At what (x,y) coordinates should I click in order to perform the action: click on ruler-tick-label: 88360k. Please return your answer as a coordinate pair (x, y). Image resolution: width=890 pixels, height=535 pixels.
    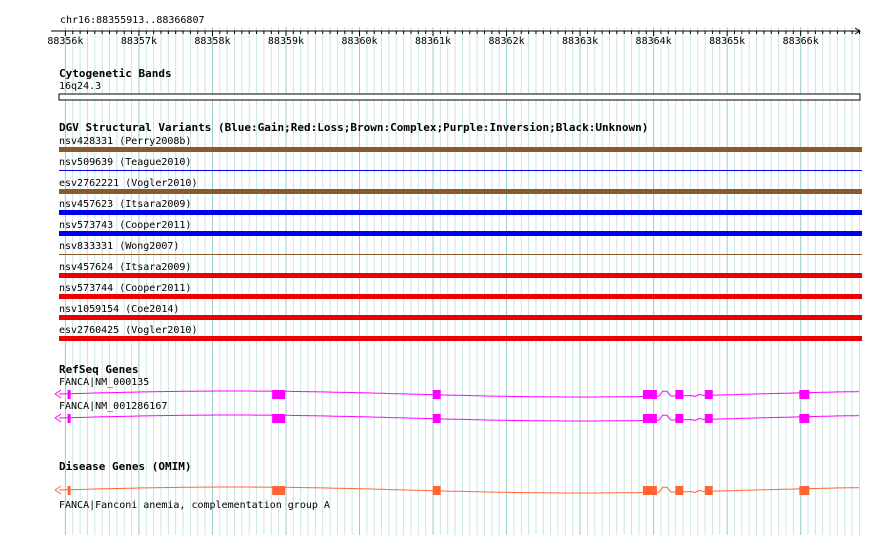
    Looking at the image, I should click on (359, 41).